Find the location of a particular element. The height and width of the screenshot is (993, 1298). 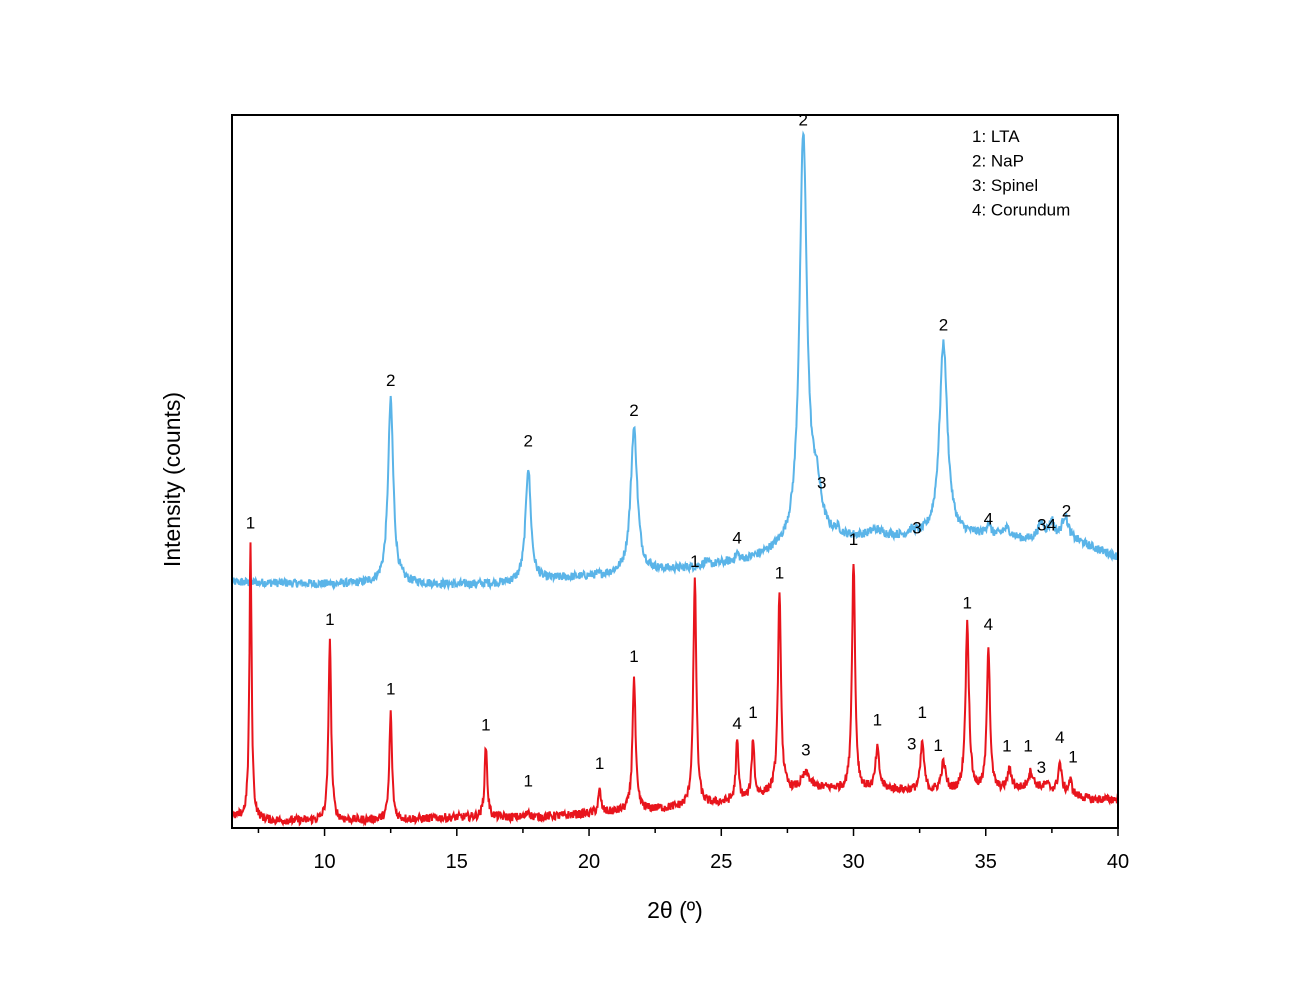

x-axis-ticks: 10 15 20 25 30 35 40 is located at coordinates (693, 850).